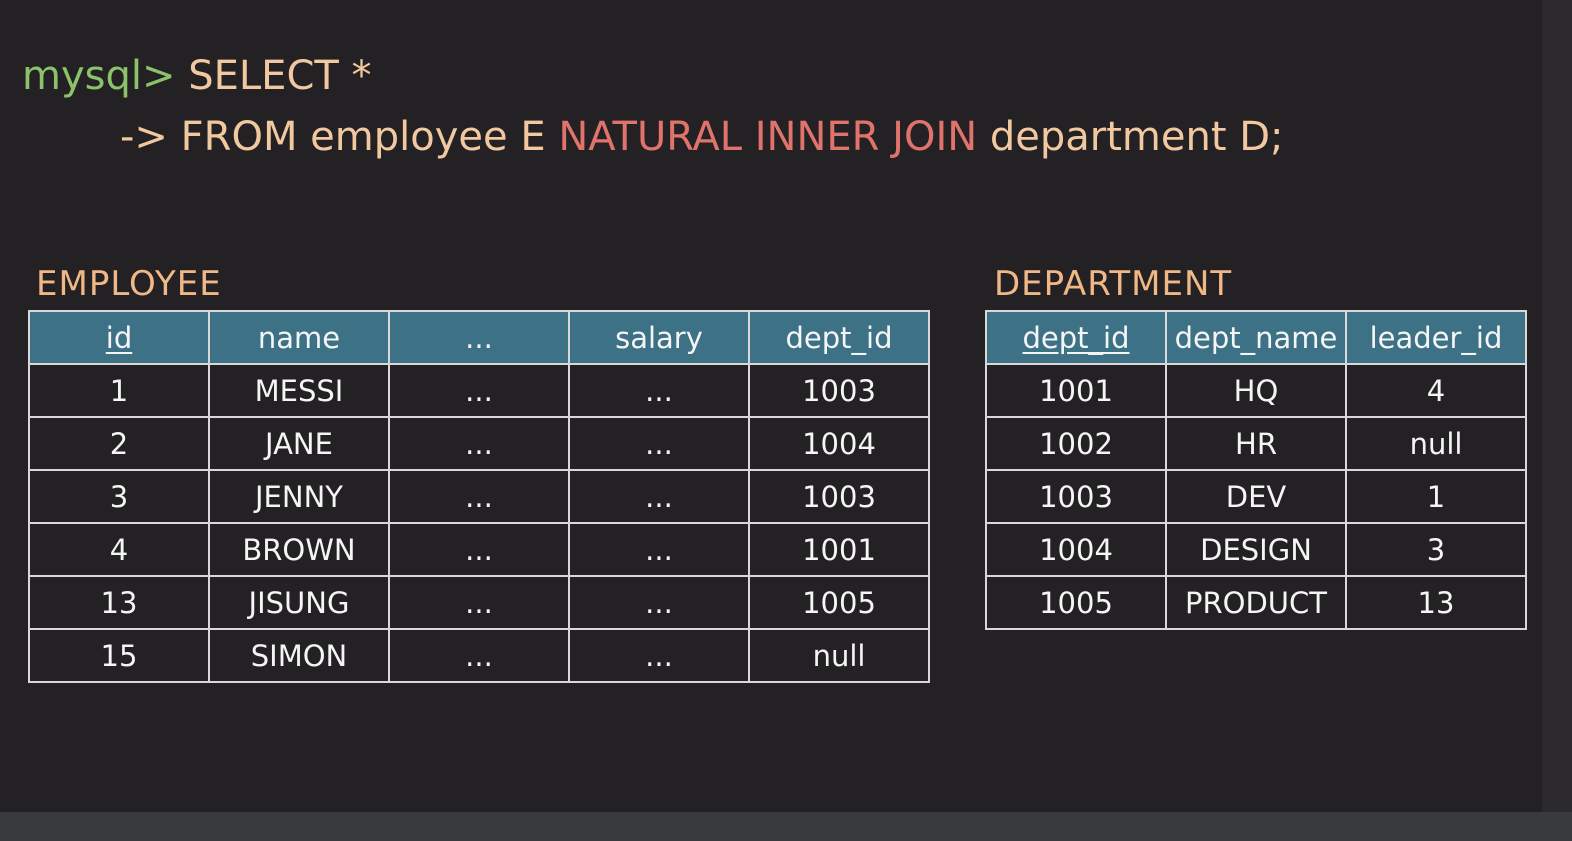 This screenshot has height=841, width=1572. What do you see at coordinates (129, 284) in the screenshot?
I see `employee-table-title: EMPLOYEE` at bounding box center [129, 284].